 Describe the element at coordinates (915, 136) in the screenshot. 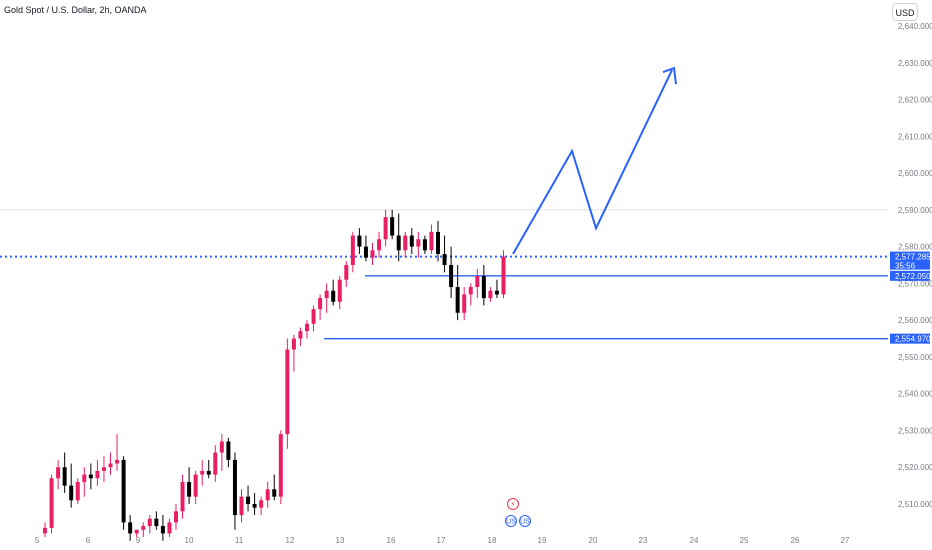

I see `y-tick-label: 2,610.000` at that location.